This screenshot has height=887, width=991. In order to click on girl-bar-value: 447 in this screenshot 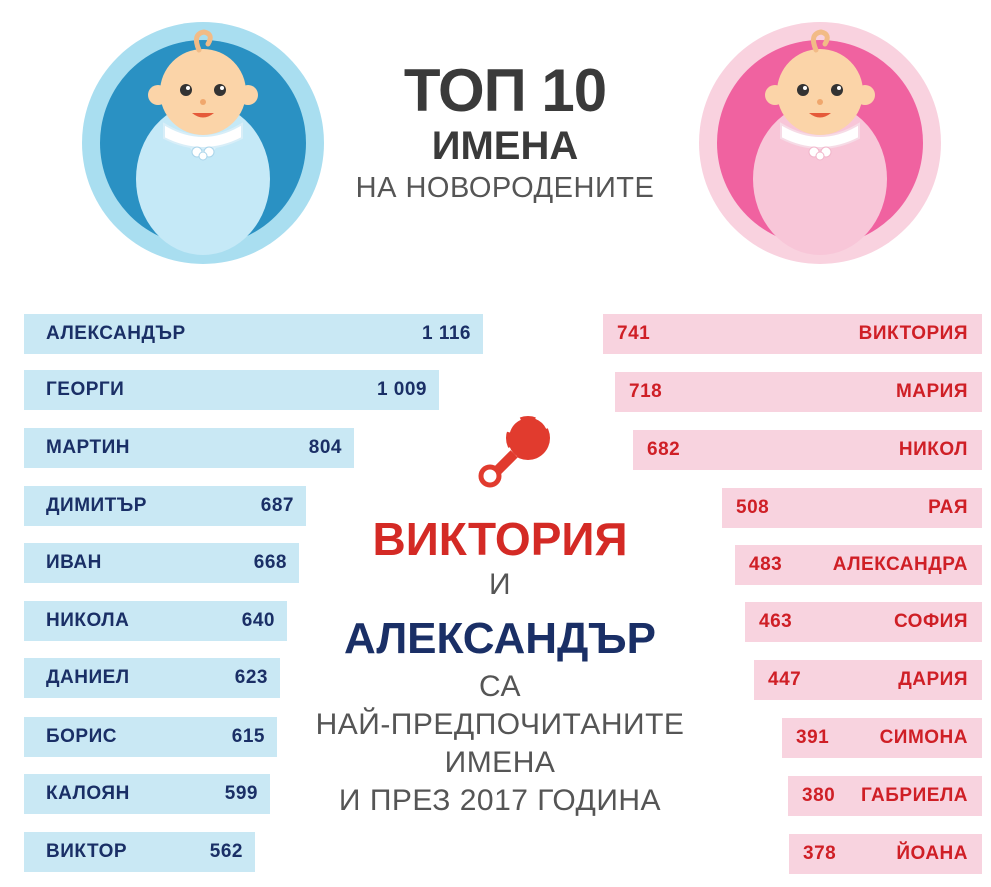, I will do `click(785, 679)`.